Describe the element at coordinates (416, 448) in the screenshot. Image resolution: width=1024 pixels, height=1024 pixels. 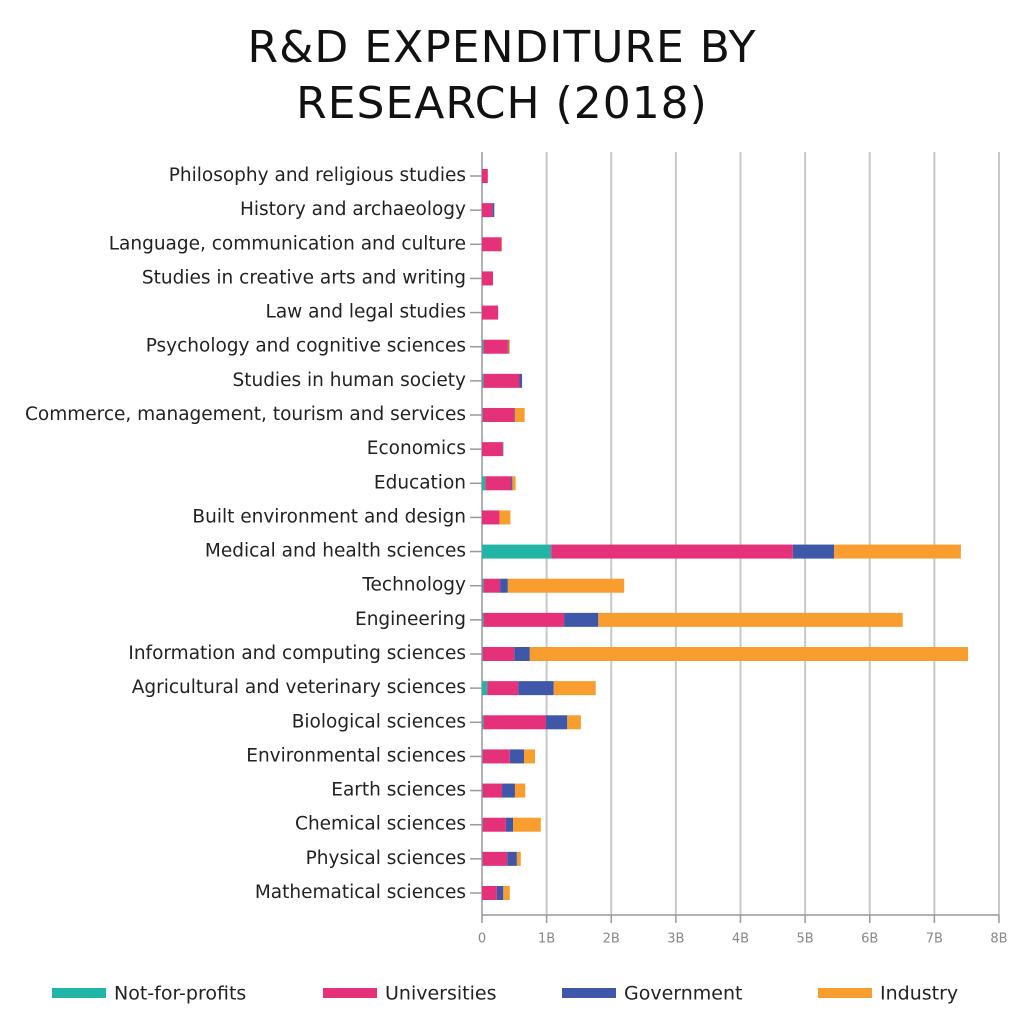
I see `y-tick-label: Economics` at that location.